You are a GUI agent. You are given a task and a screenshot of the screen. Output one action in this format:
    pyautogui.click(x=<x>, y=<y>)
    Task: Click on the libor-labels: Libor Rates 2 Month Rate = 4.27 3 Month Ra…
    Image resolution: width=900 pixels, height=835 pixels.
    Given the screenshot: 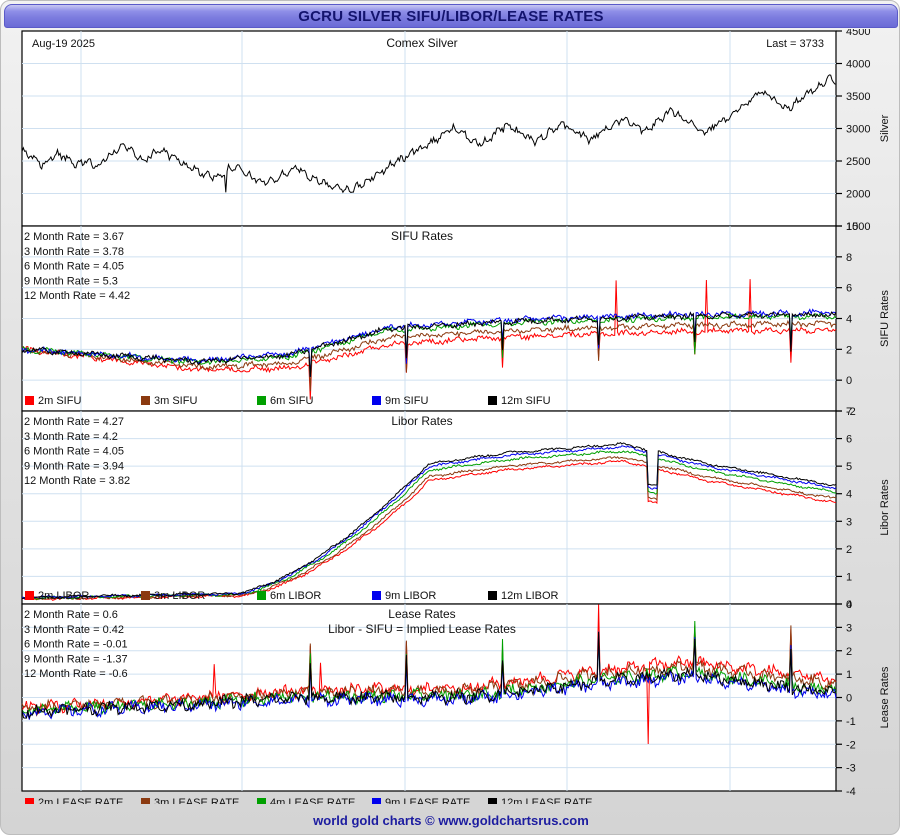 What is the action you would take?
    pyautogui.click(x=238, y=450)
    